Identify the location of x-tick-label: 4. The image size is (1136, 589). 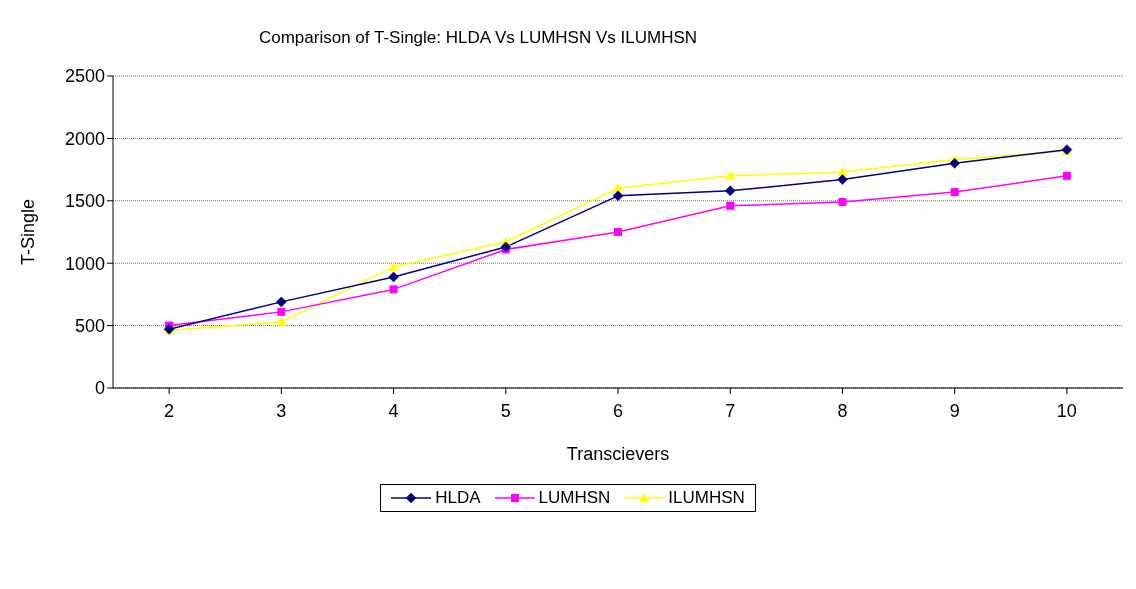
(393, 410).